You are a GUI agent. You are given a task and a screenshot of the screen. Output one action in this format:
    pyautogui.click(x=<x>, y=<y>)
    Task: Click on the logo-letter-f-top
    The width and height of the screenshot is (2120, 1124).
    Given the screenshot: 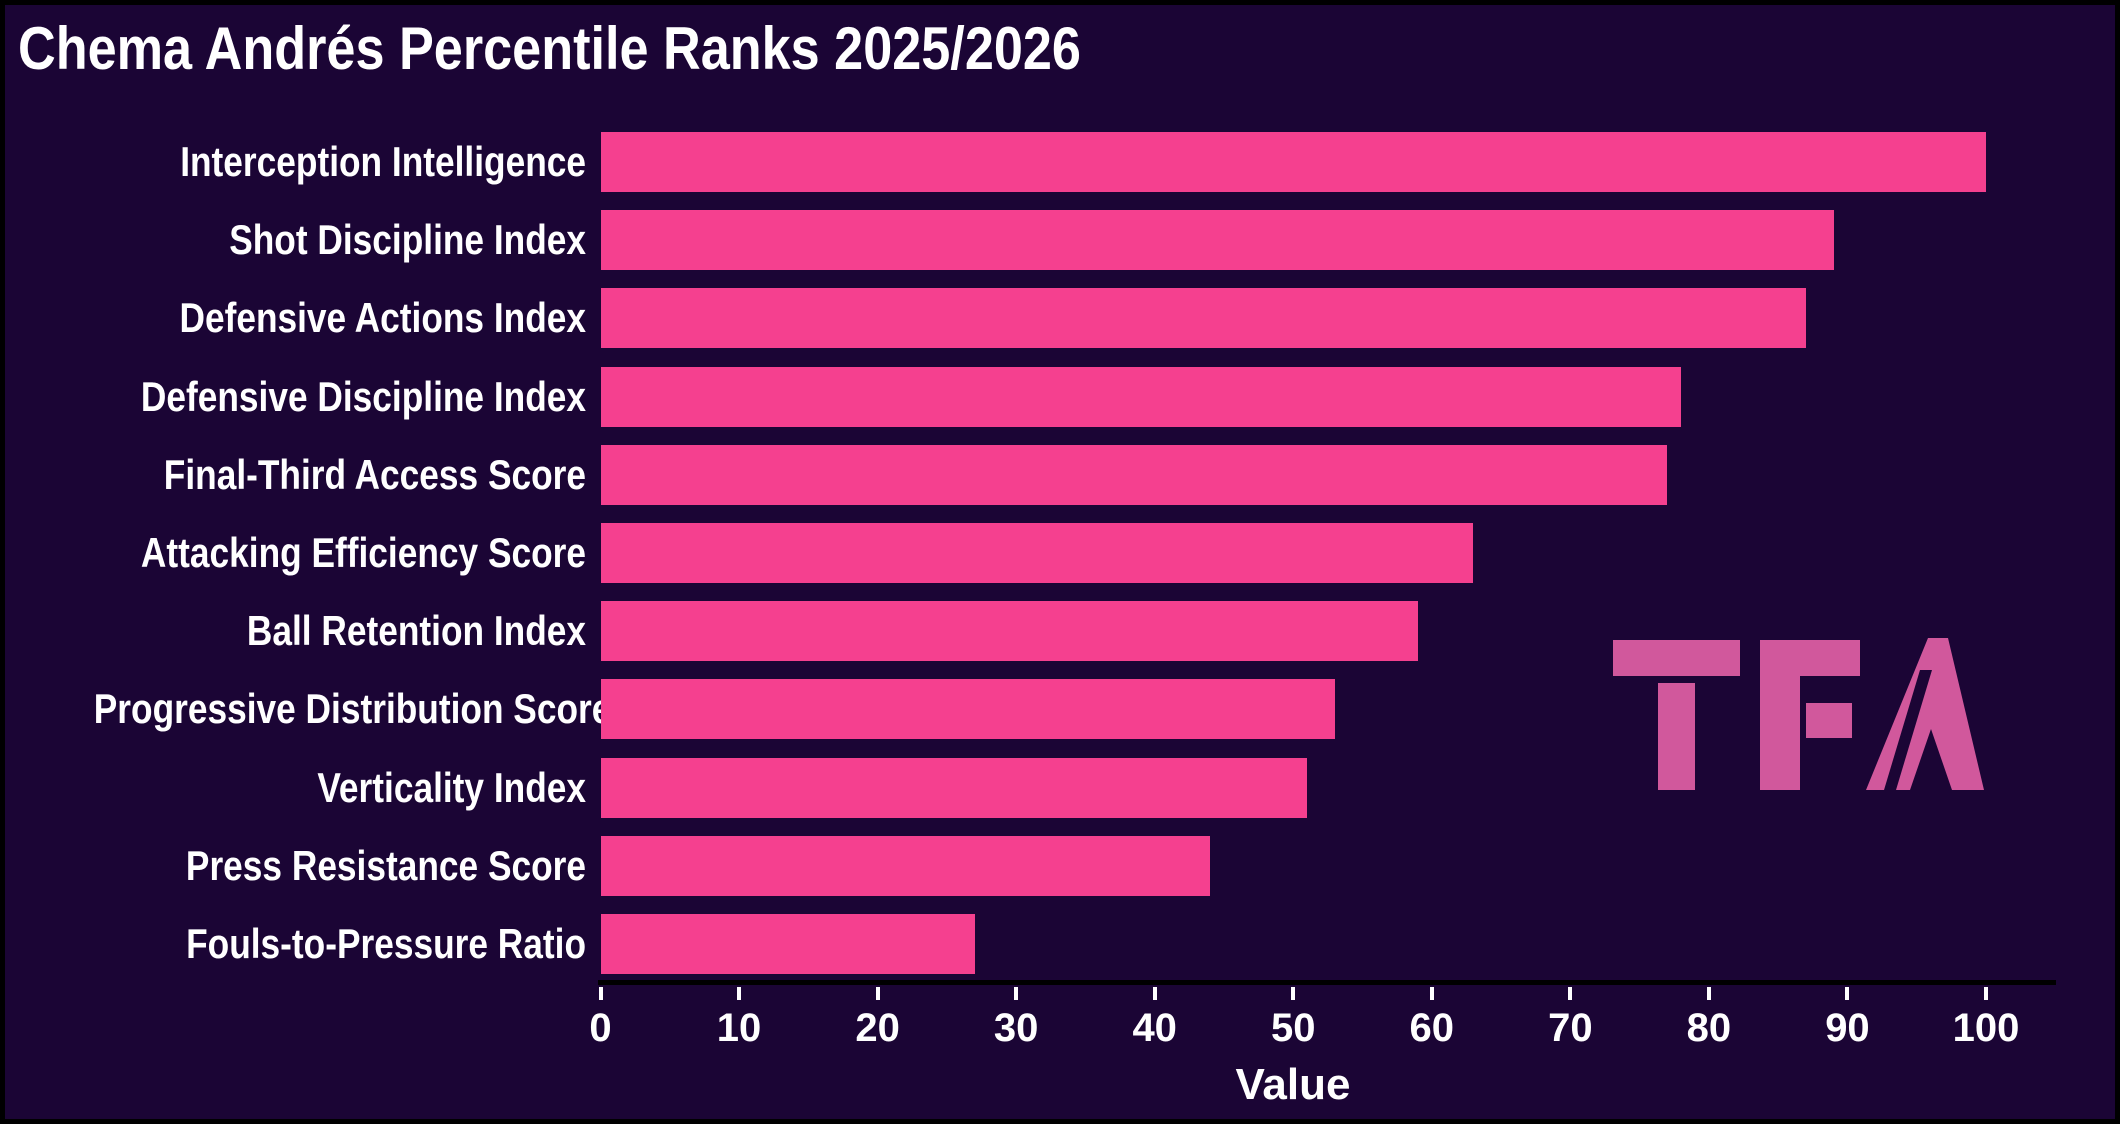 What is the action you would take?
    pyautogui.click(x=1810, y=658)
    